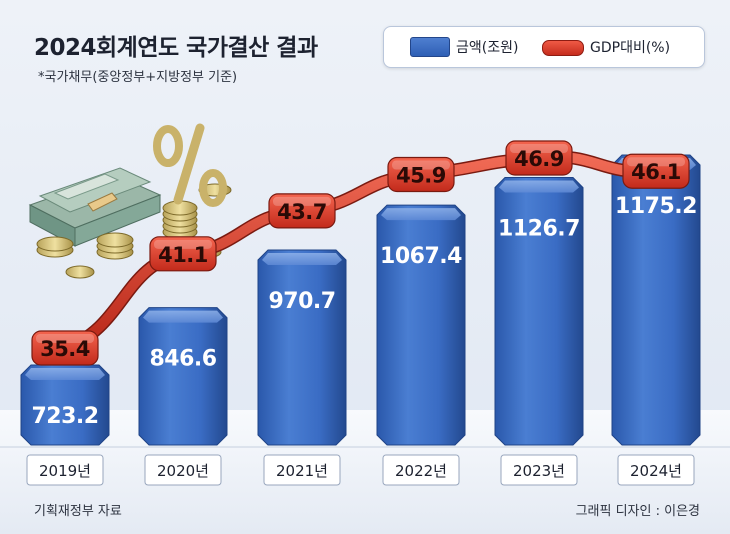  I want to click on chart-legend: 금액(조원) GDP대비(%), so click(544, 47).